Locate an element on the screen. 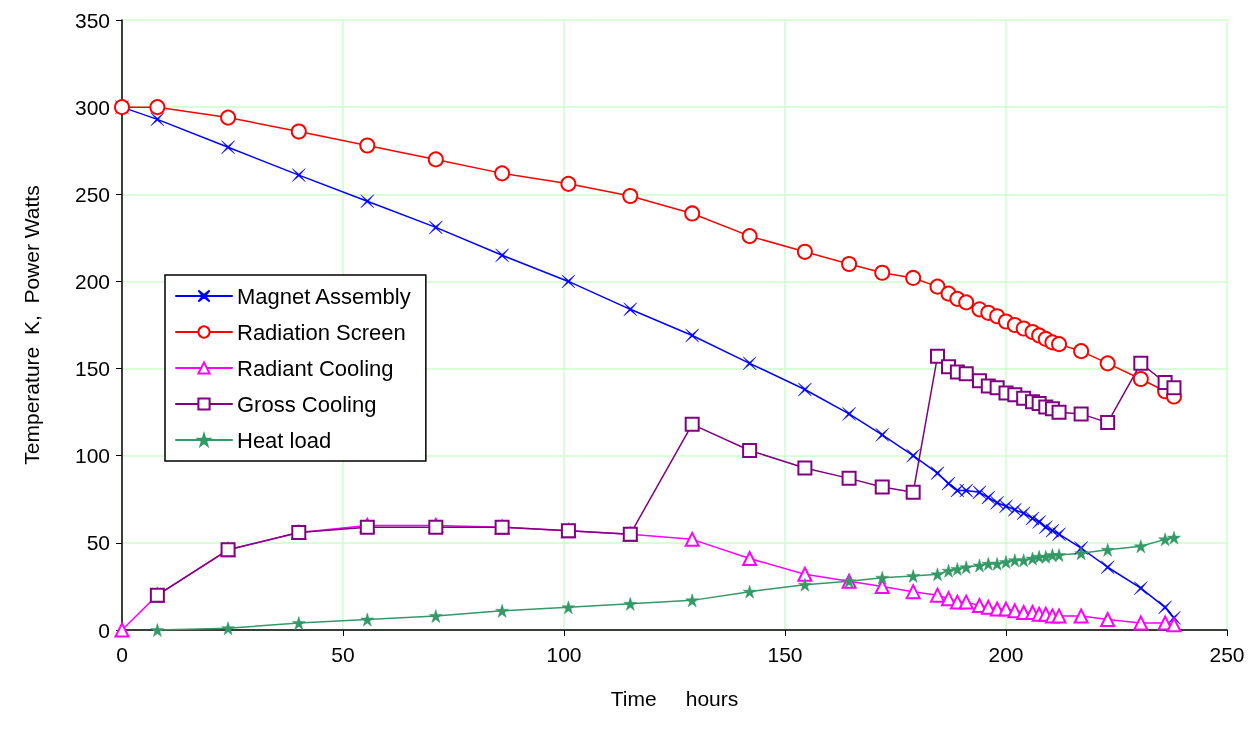 This screenshot has height=733, width=1254. y-tick-label: 50 is located at coordinates (98, 543).